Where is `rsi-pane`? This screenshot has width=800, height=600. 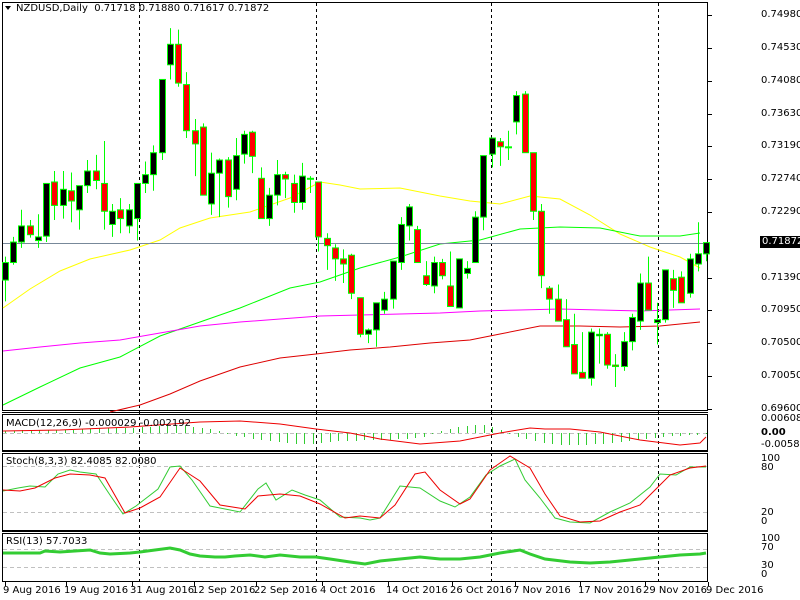 rsi-pane is located at coordinates (355, 557).